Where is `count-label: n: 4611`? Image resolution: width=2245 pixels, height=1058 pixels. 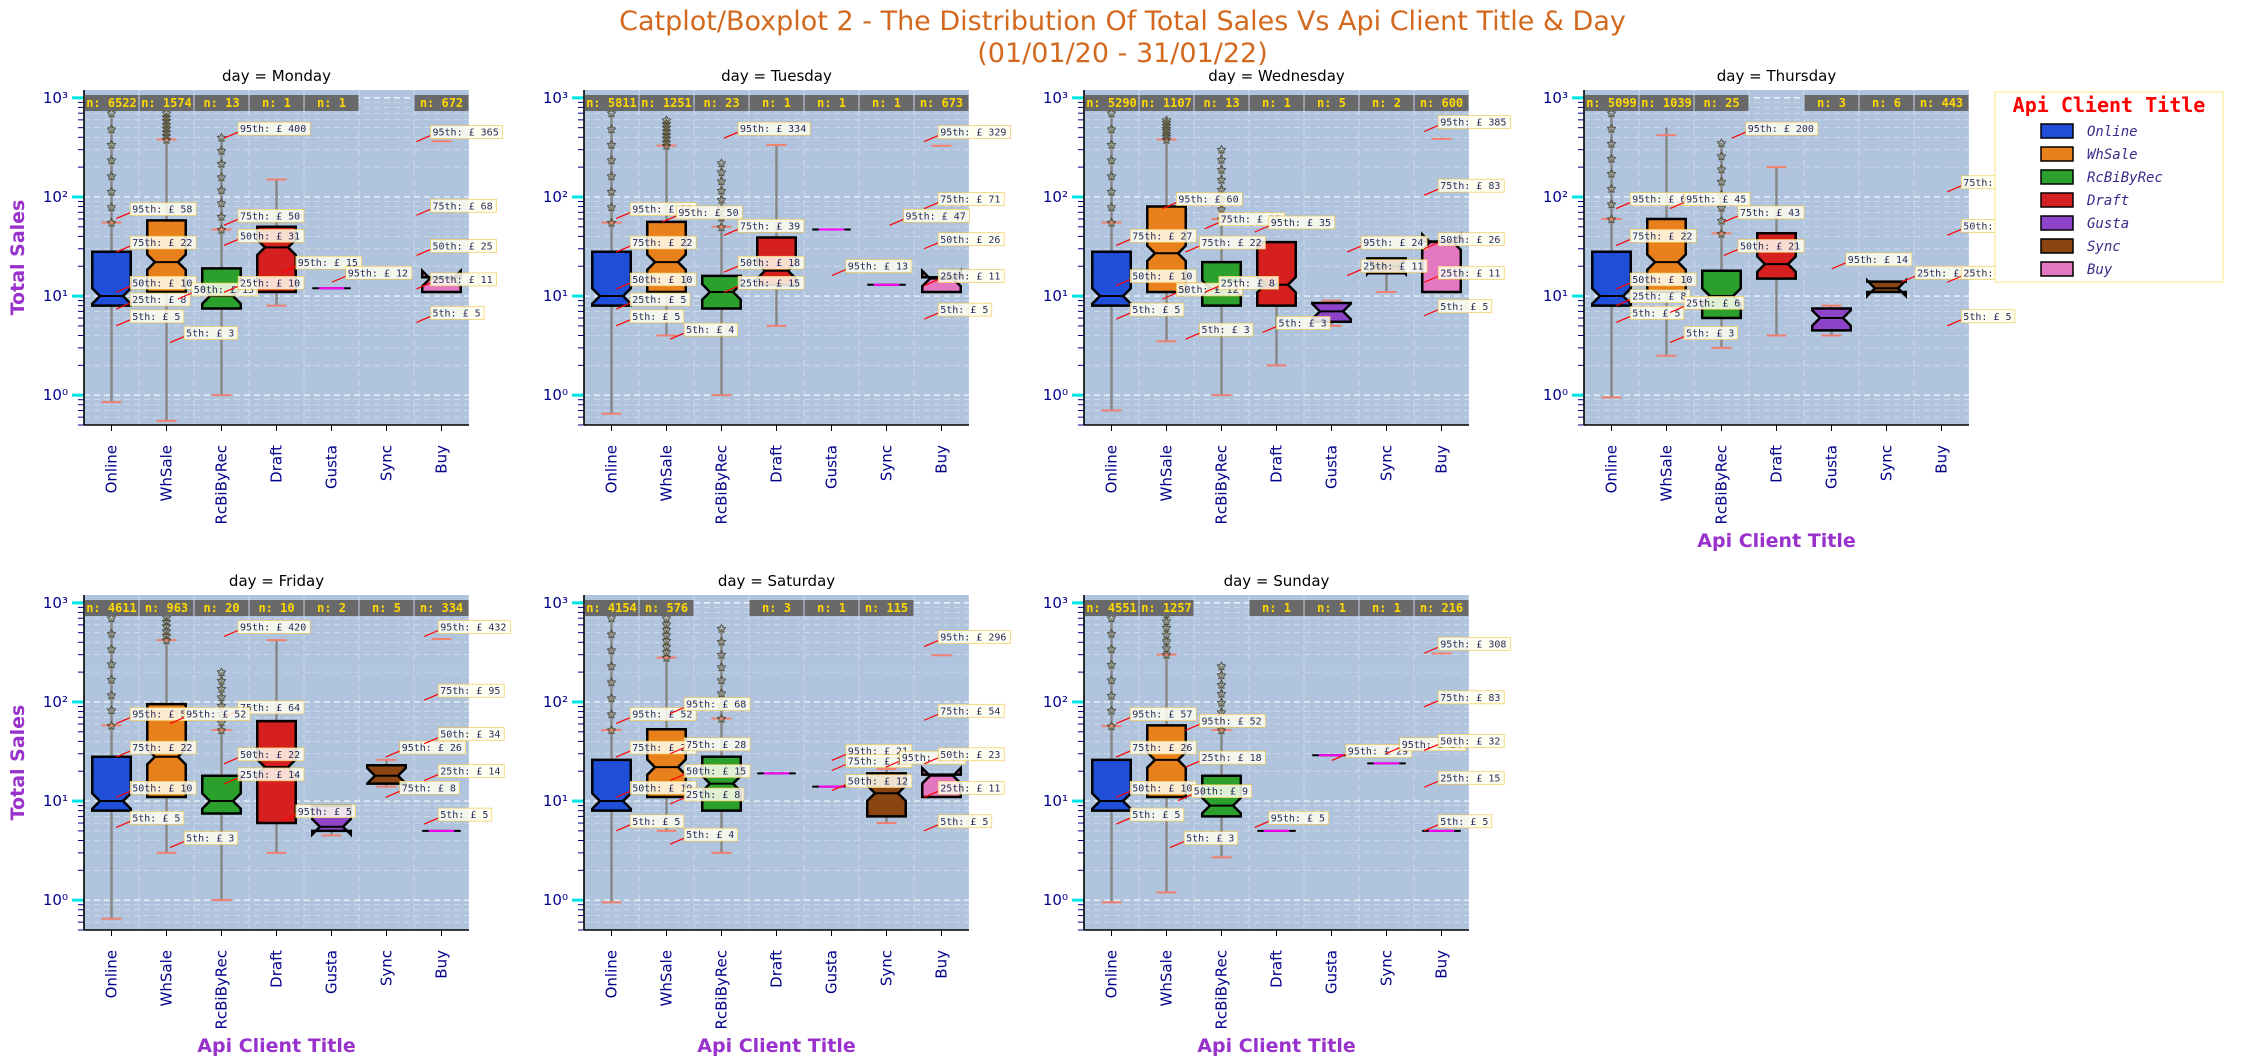
count-label: n: 4611 is located at coordinates (111, 608).